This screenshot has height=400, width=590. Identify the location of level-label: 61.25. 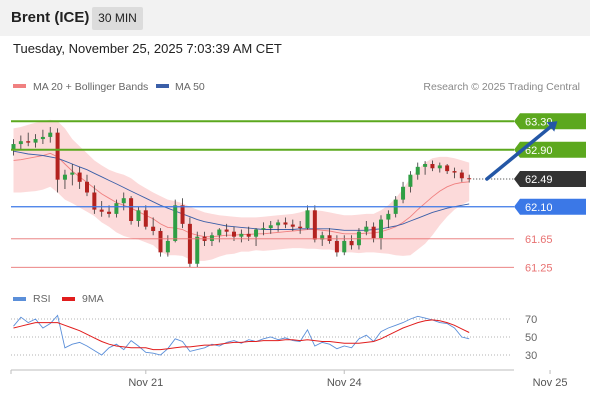
(539, 268).